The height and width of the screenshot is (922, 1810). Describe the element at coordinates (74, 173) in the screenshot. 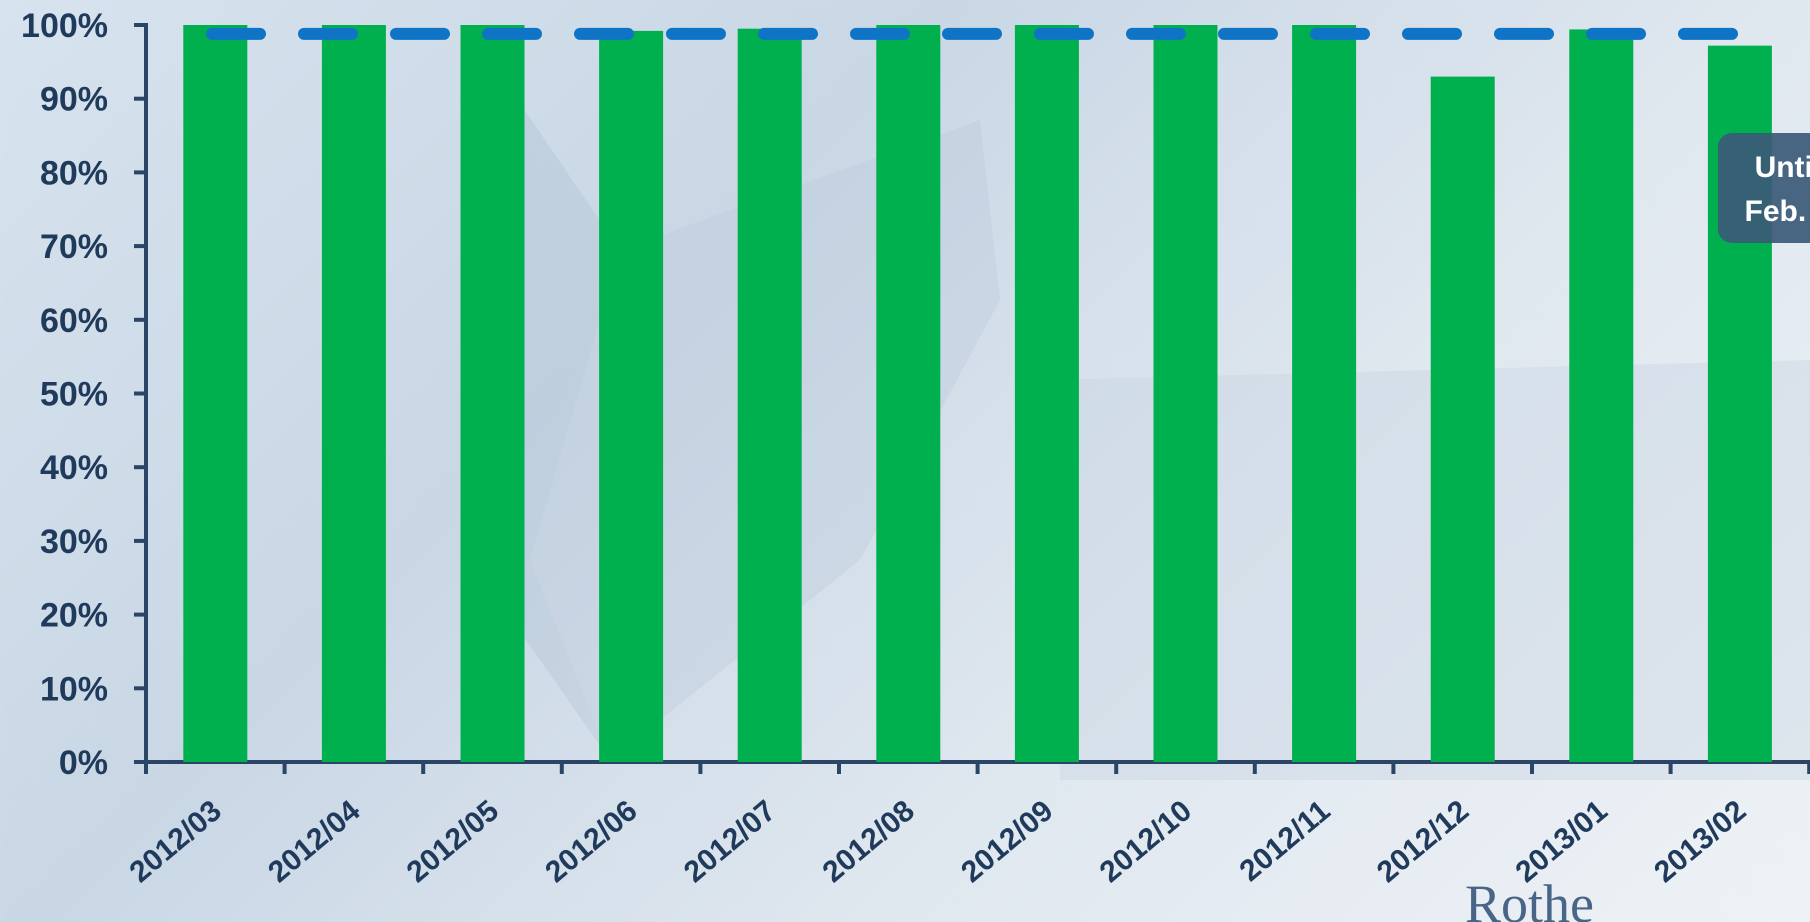

I see `y-tick-label: 80%` at that location.